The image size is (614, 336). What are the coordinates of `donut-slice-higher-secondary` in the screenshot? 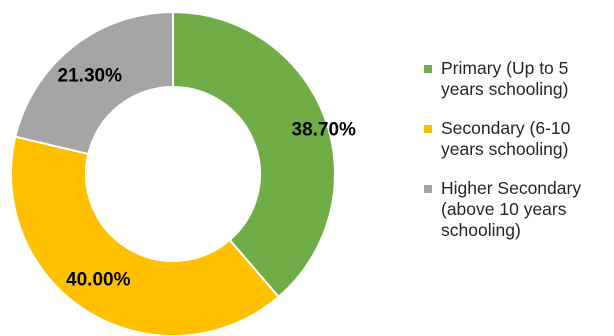 It's located at (94, 83).